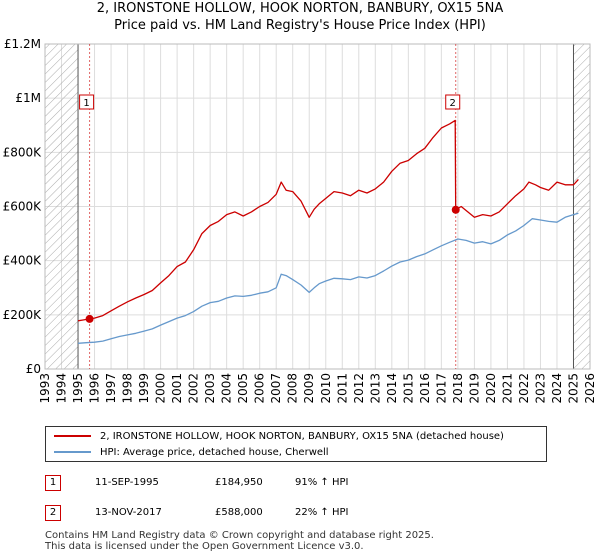  Describe the element at coordinates (78, 388) in the screenshot. I see `x-tick-label: 1995` at that location.